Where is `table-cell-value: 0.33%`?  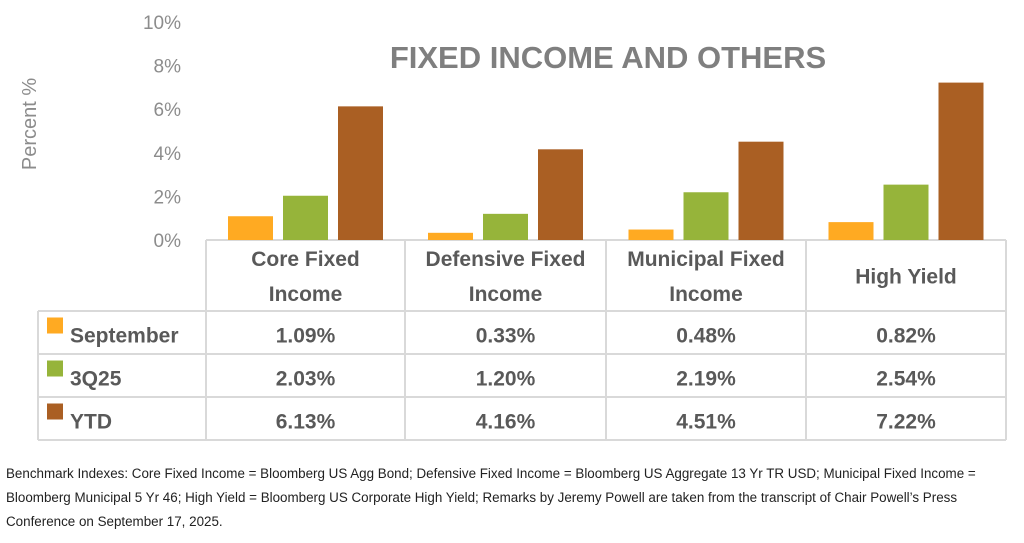 table-cell-value: 0.33% is located at coordinates (506, 336).